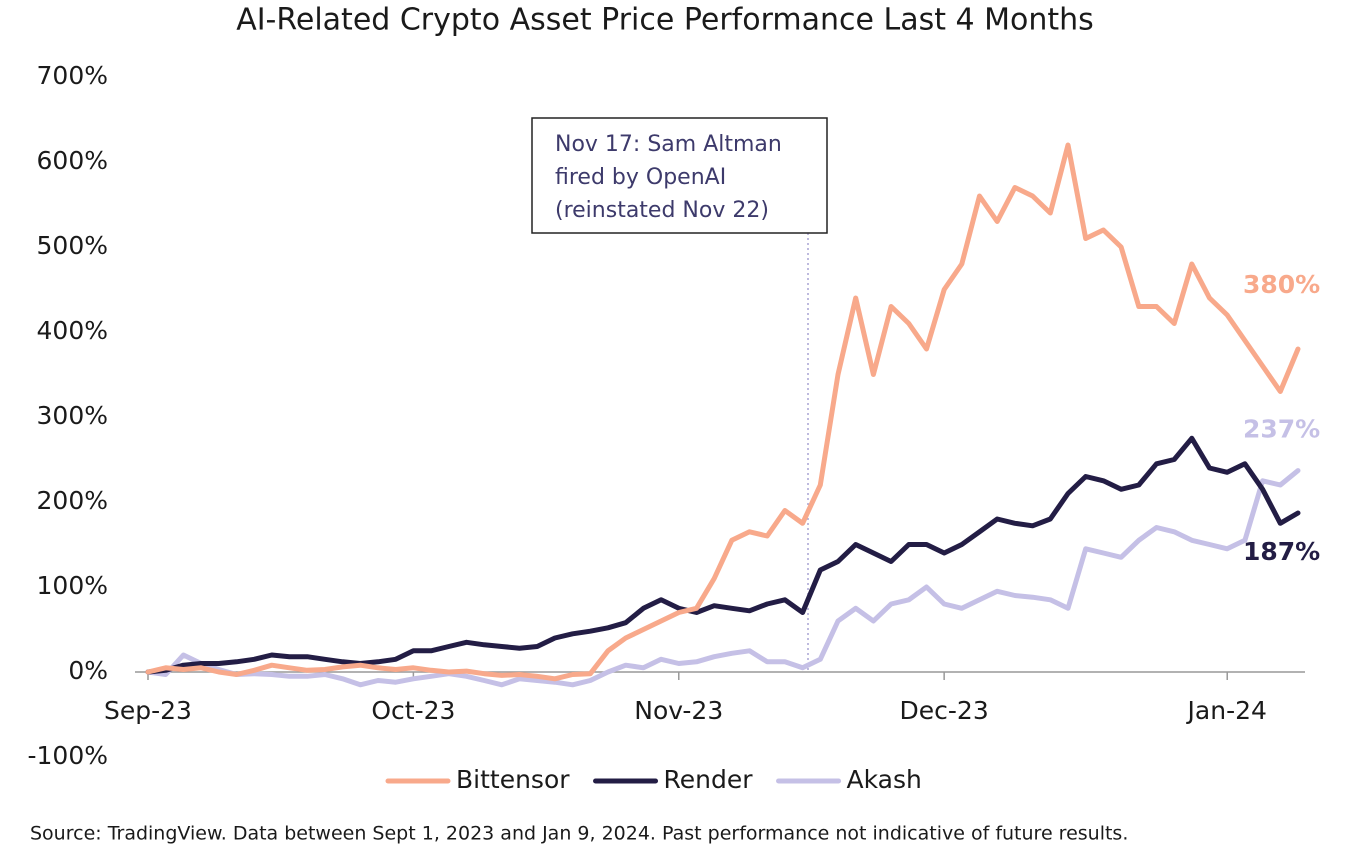 This screenshot has height=857, width=1348. I want to click on x-tick-label: Nov-23, so click(678, 710).